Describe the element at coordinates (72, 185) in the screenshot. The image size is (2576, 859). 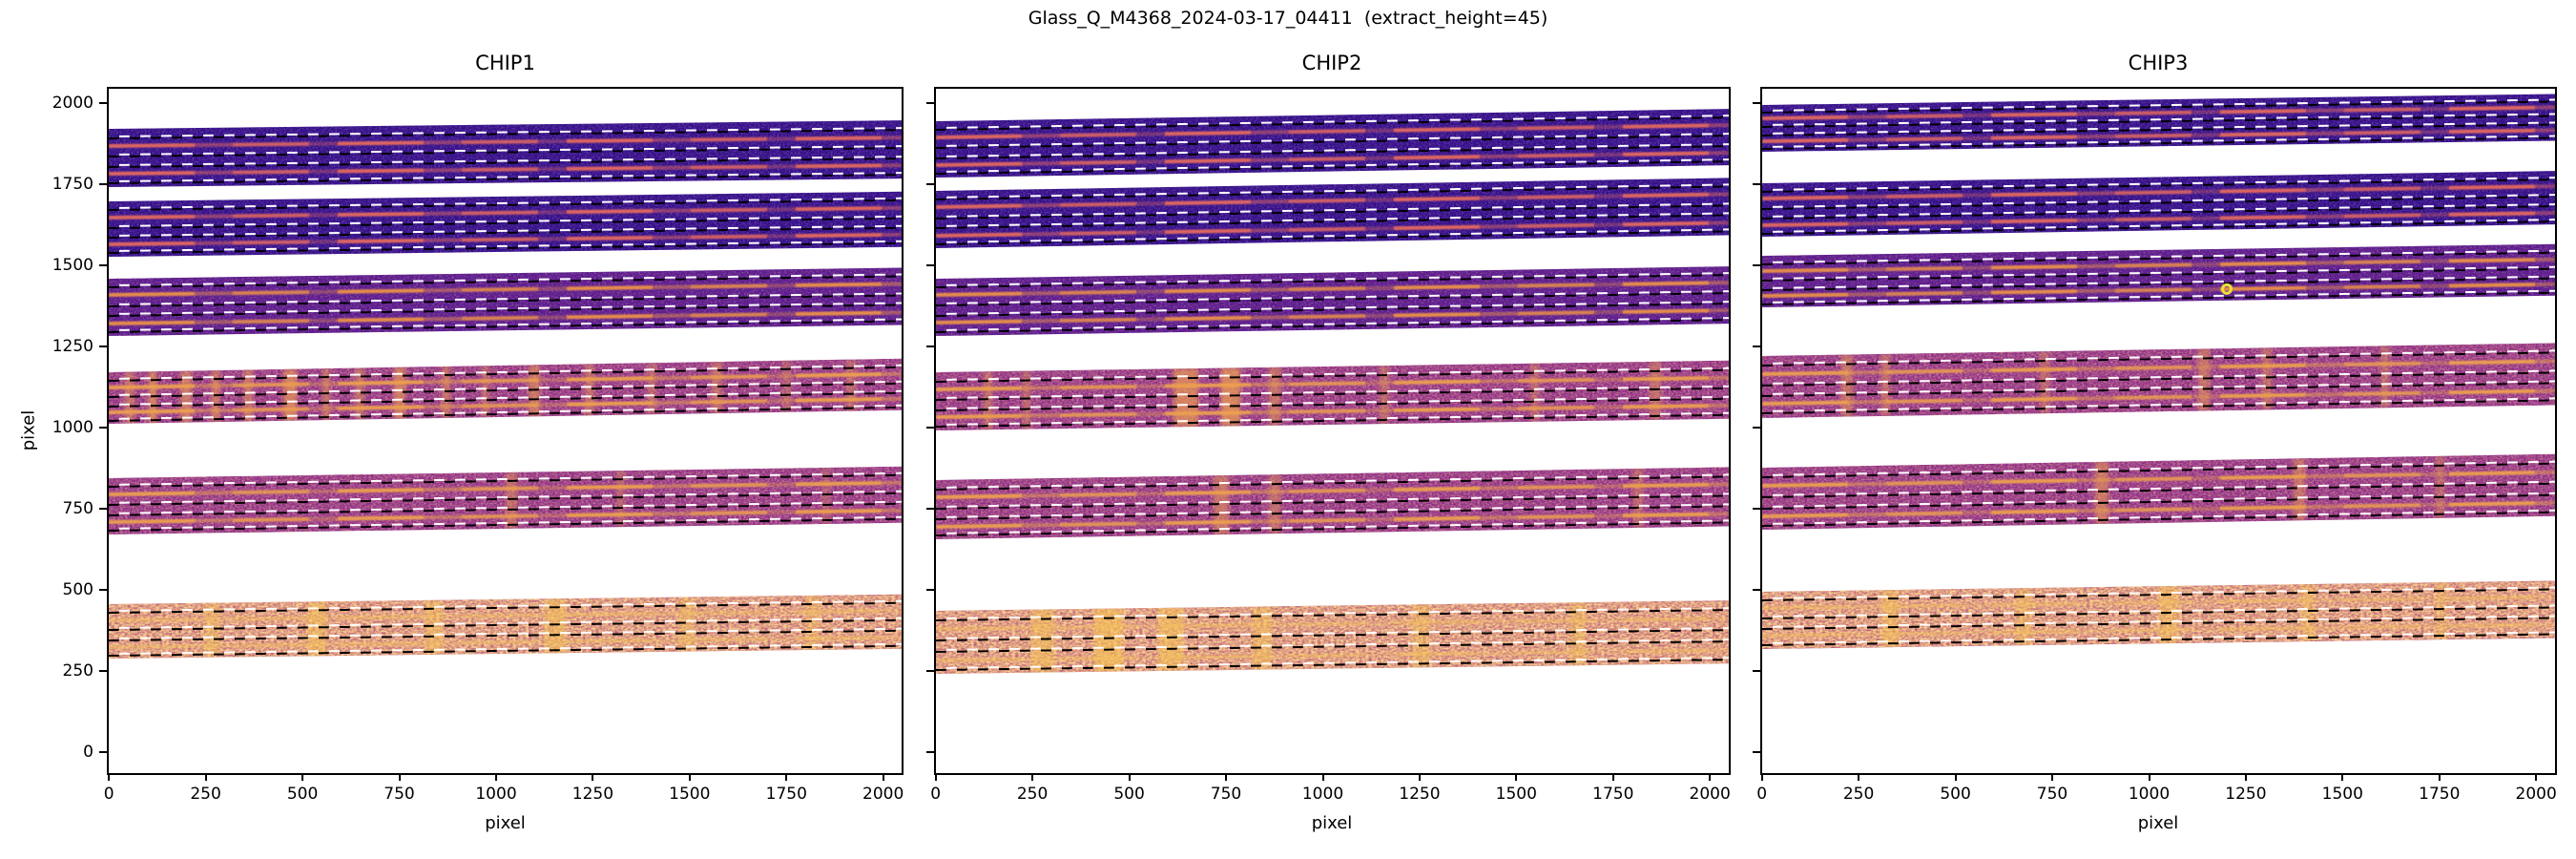
I see `y-tick-label: 1750` at that location.